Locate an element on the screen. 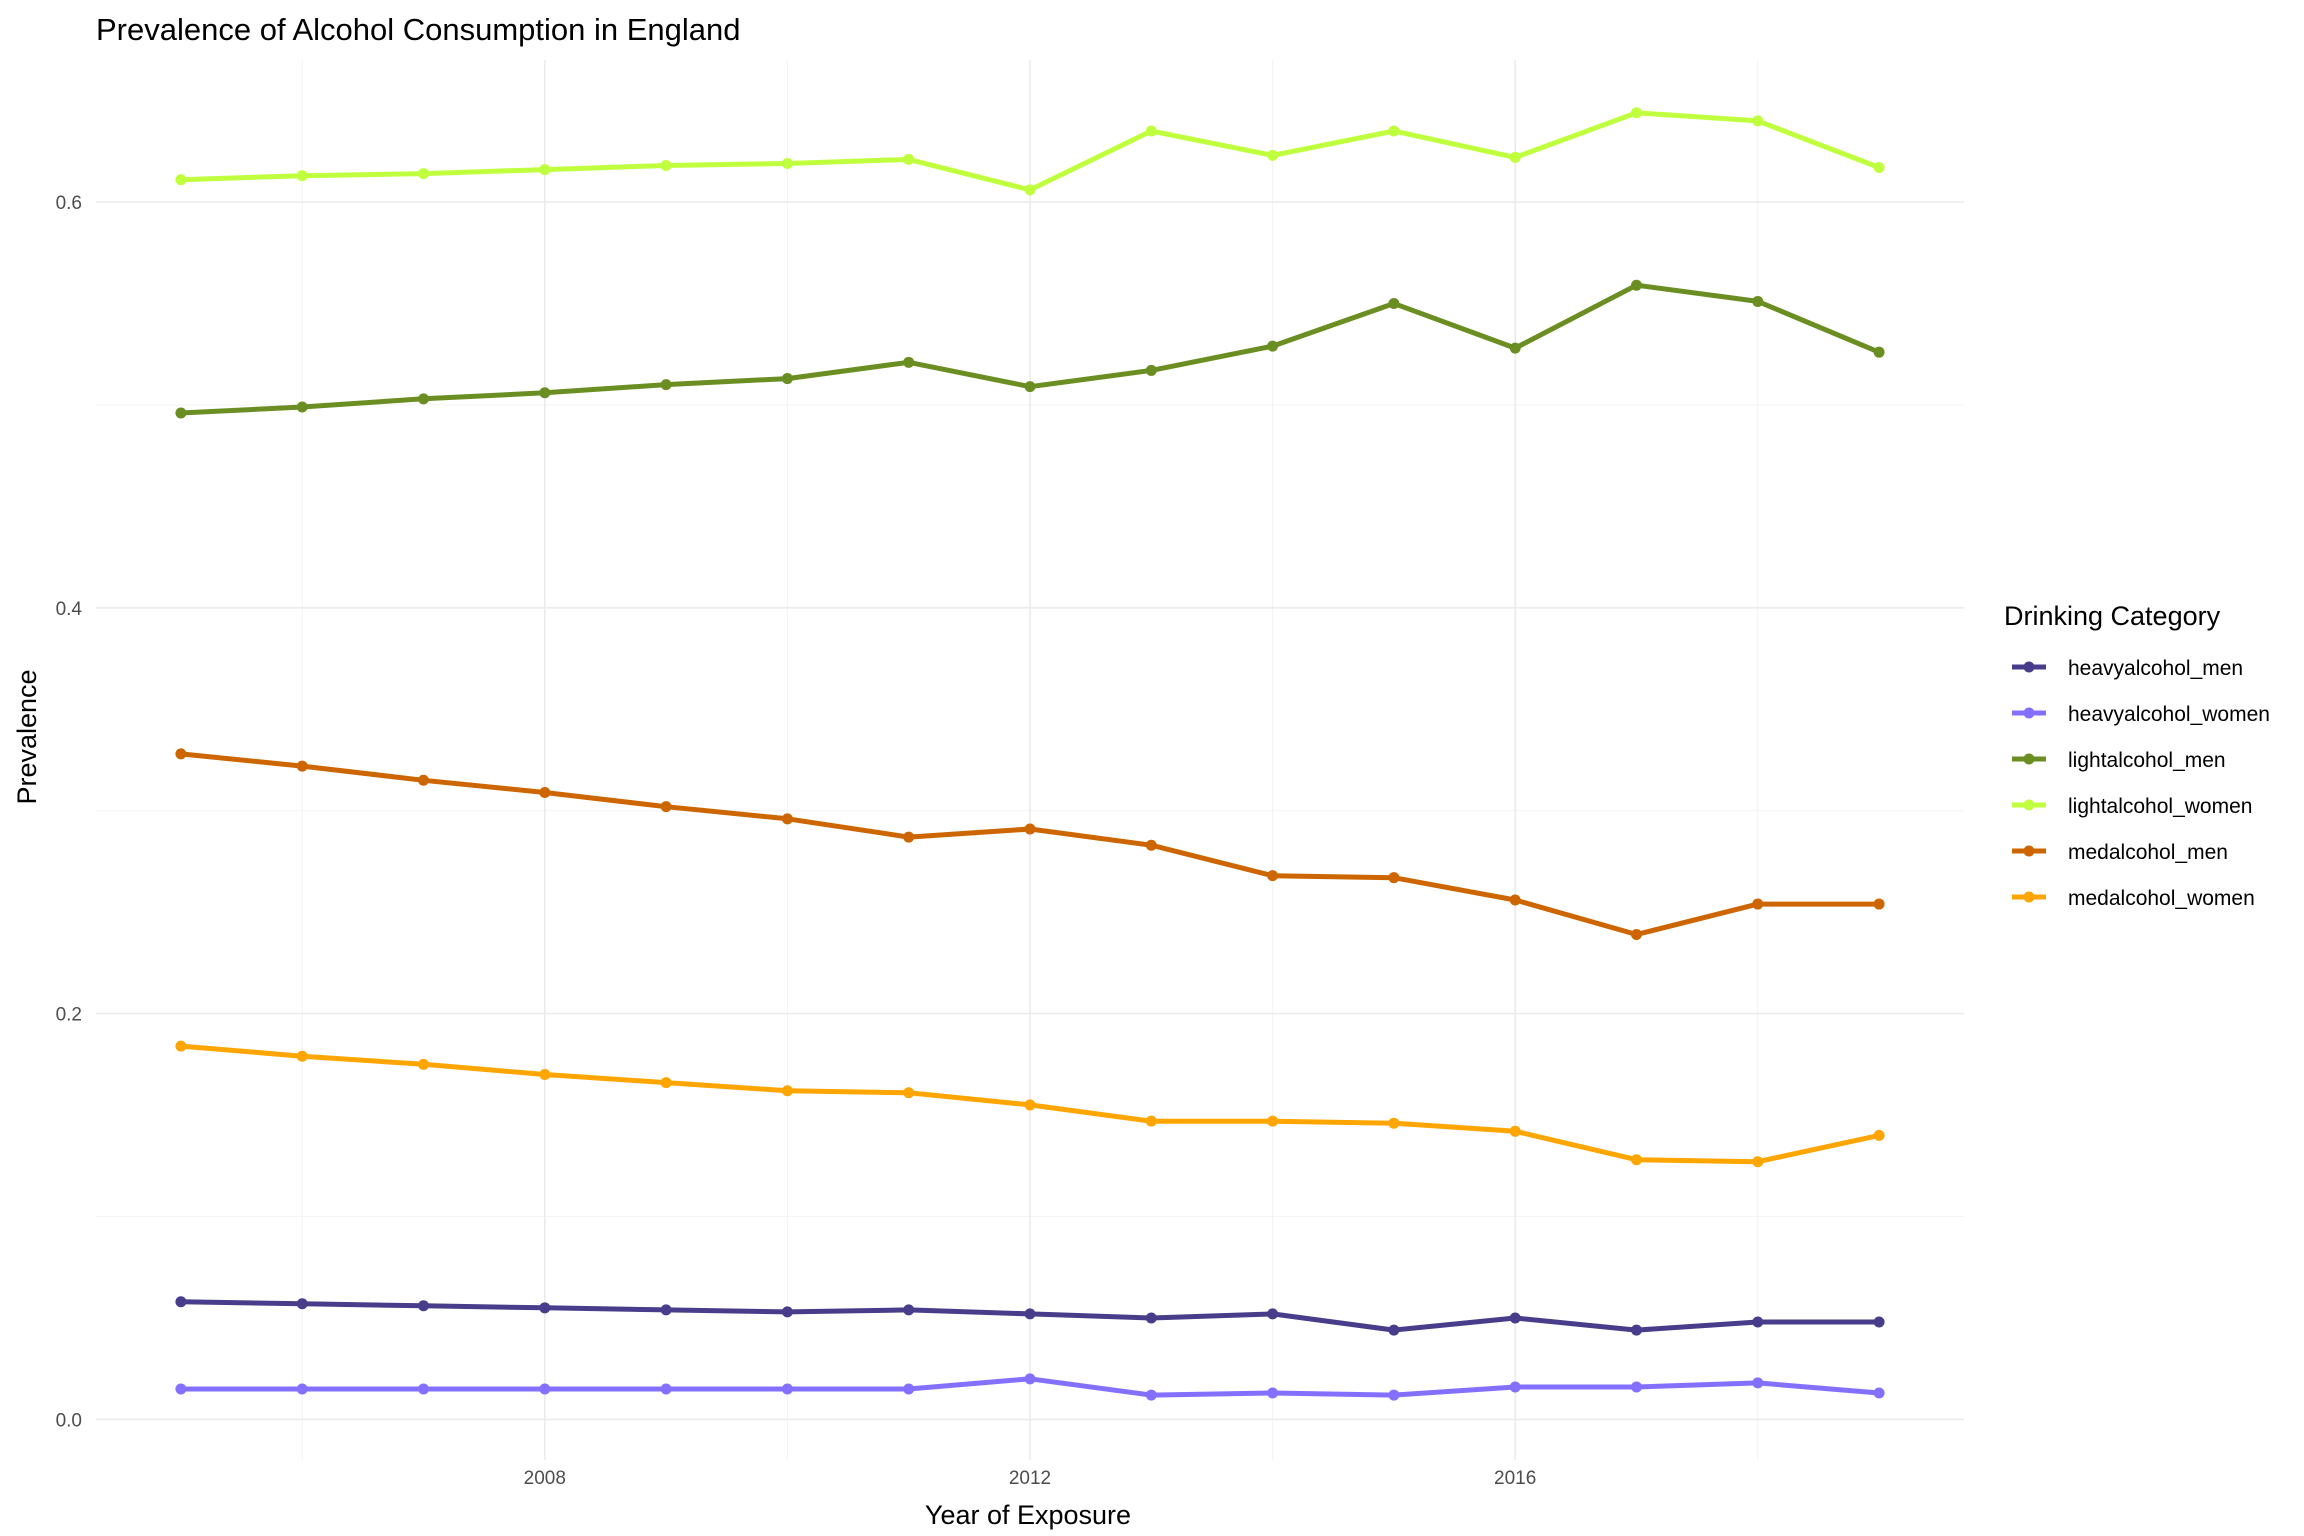 Image resolution: width=2304 pixels, height=1536 pixels. y-tick-label: 0.4 is located at coordinates (69, 609).